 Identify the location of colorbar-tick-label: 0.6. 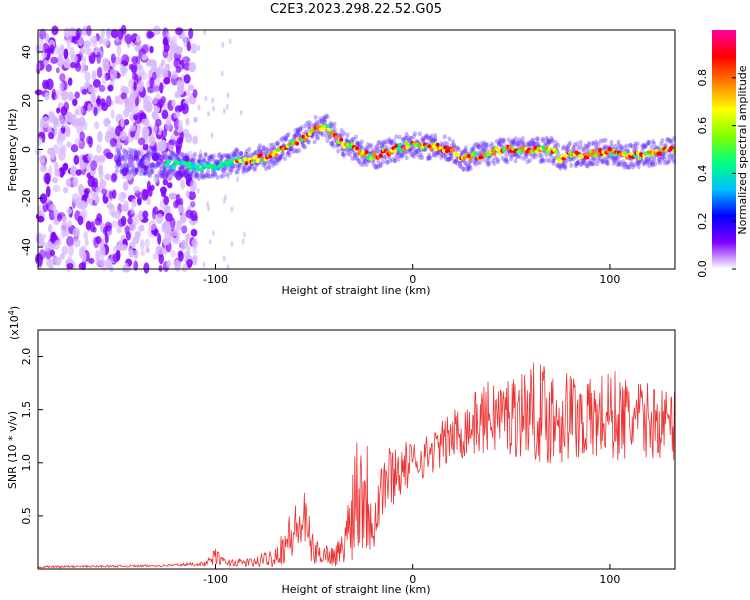
(702, 126).